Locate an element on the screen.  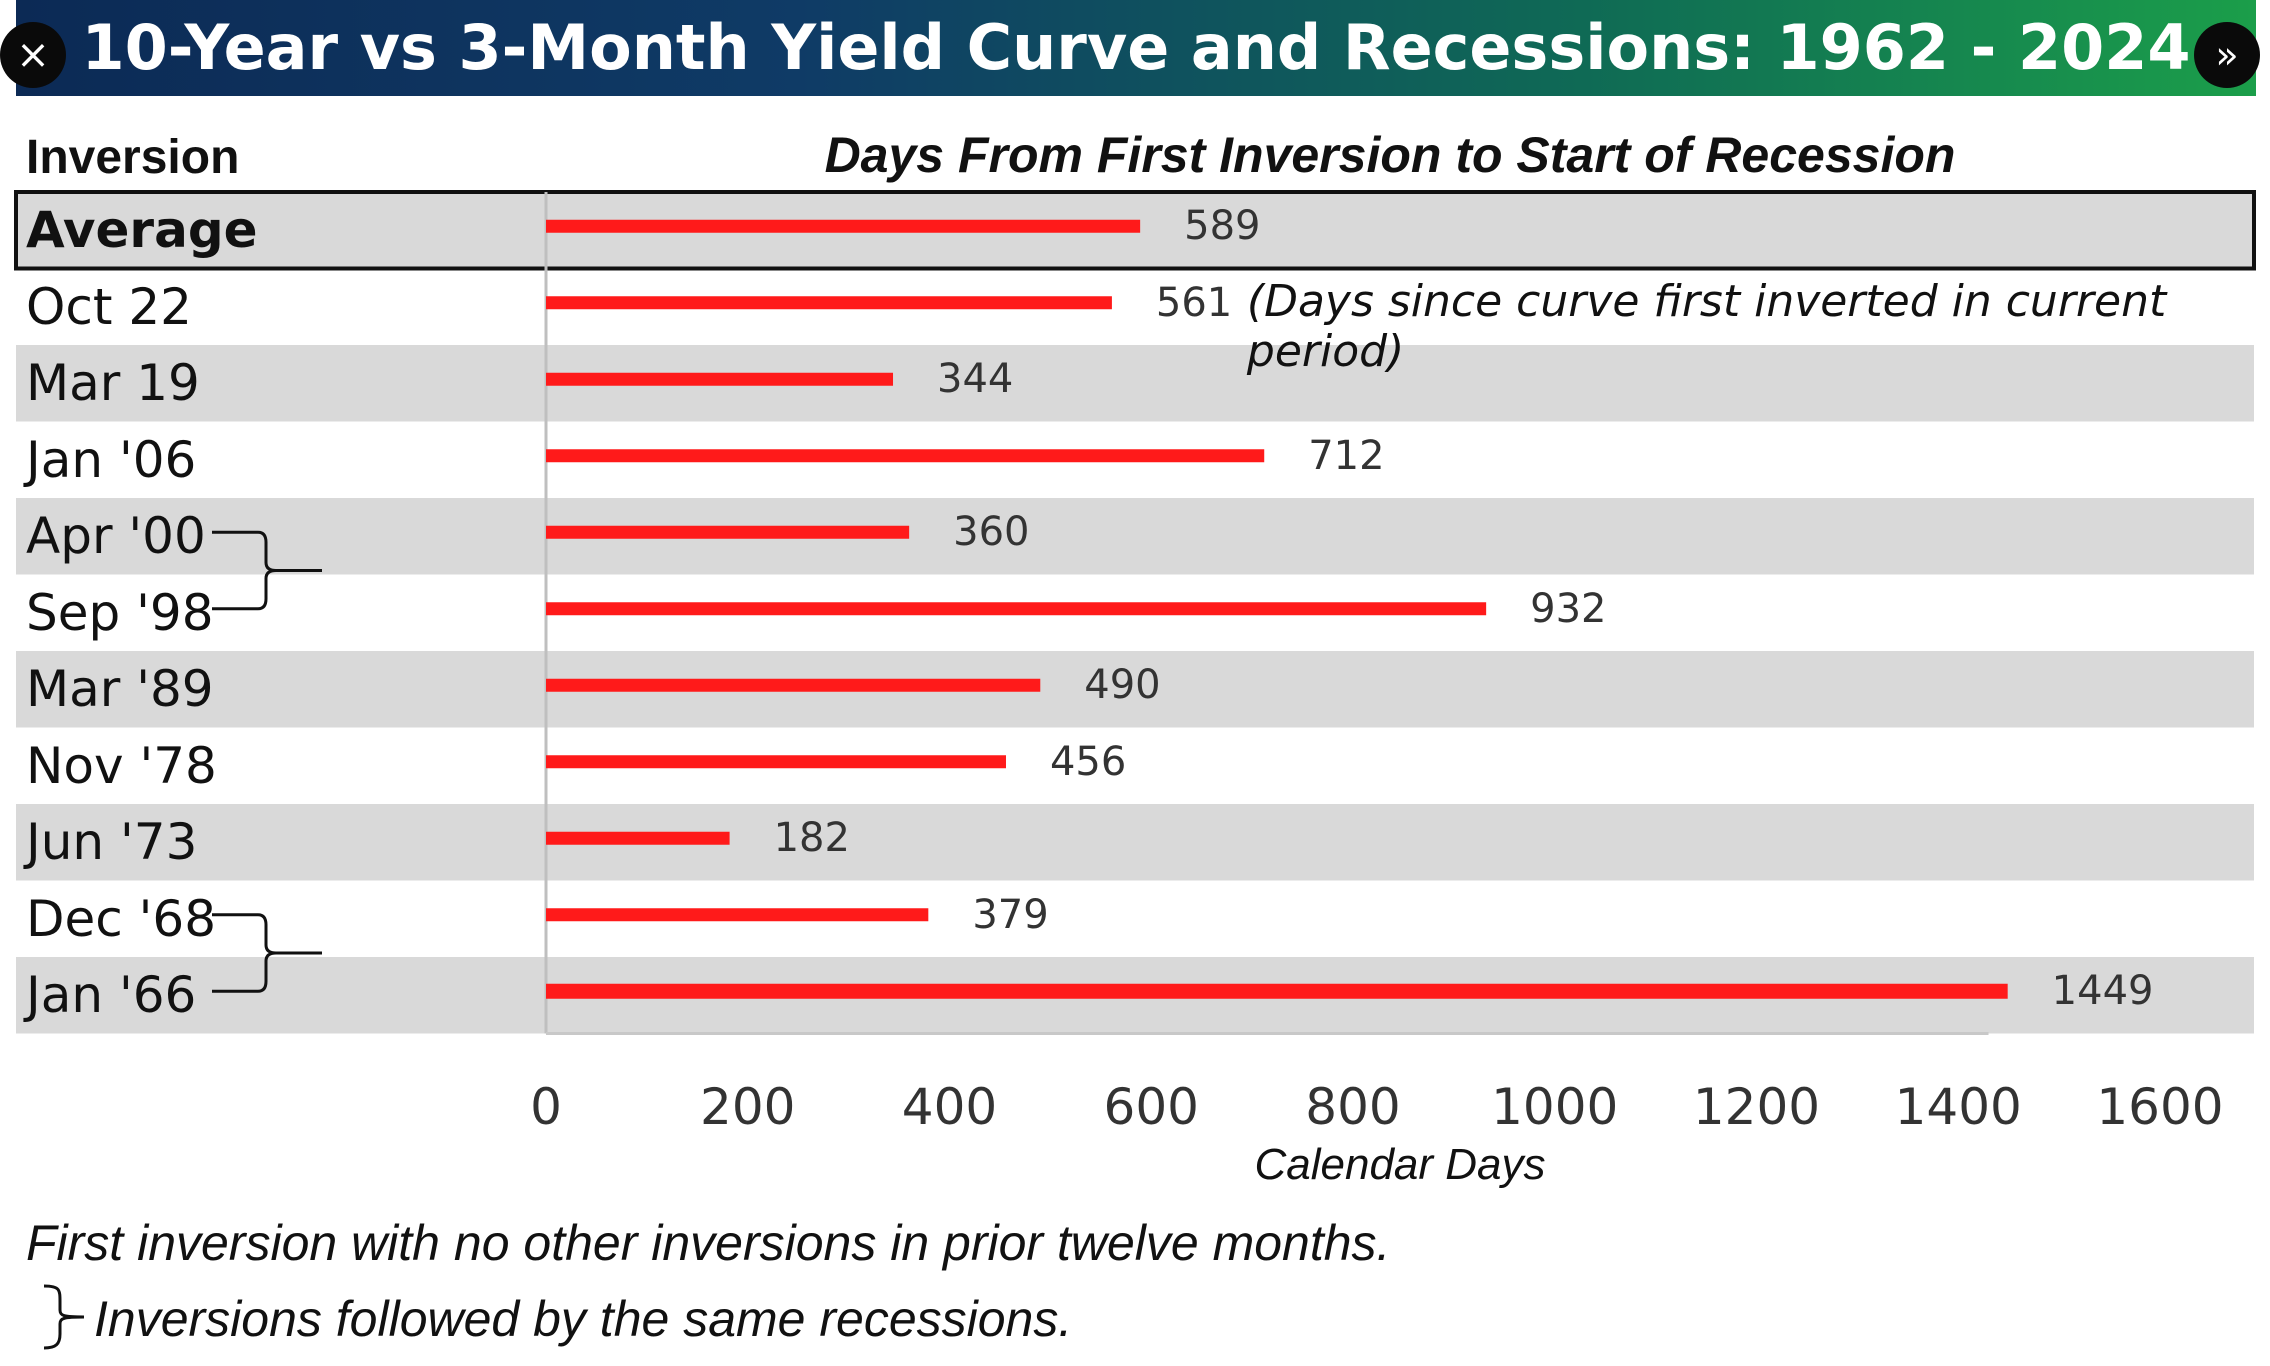
close-button: × is located at coordinates (33, 55).